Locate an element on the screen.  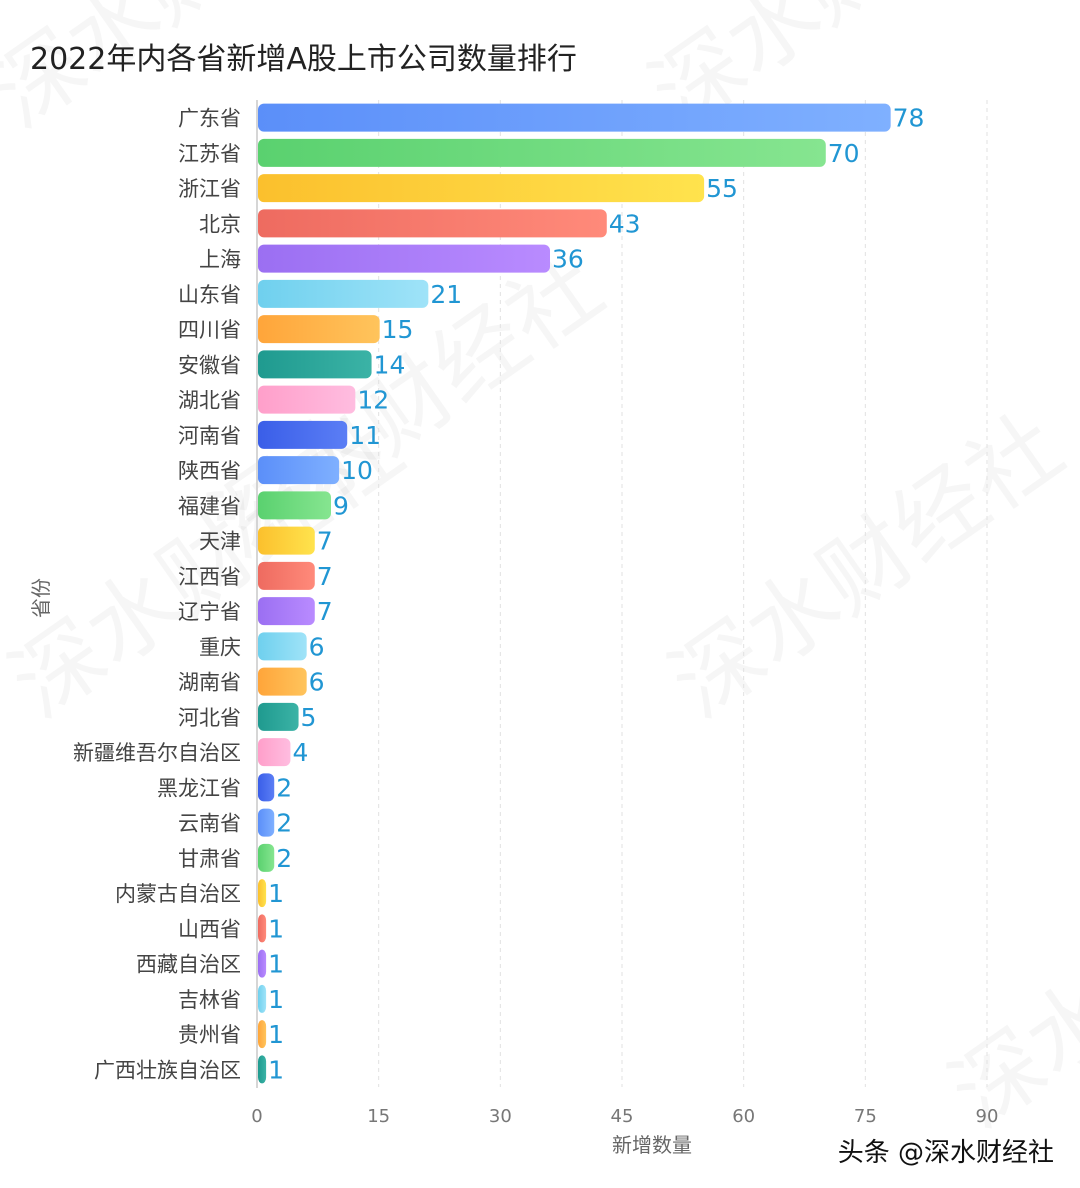
category-label: 甘肃省 is located at coordinates (209, 859).